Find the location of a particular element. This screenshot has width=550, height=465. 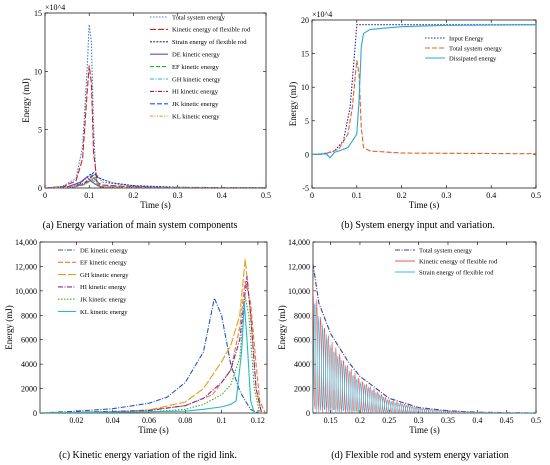

x-tick-label: 0.4 is located at coordinates (491, 195).